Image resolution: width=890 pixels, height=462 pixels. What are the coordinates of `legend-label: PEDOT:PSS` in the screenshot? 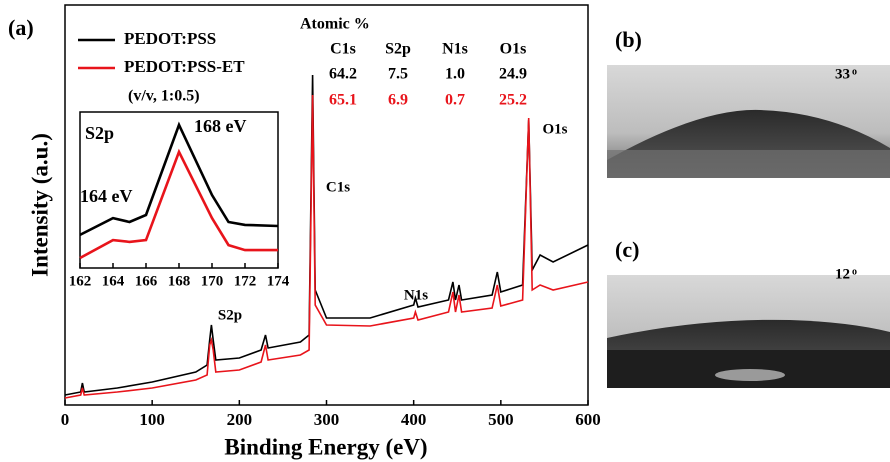 It's located at (170, 38).